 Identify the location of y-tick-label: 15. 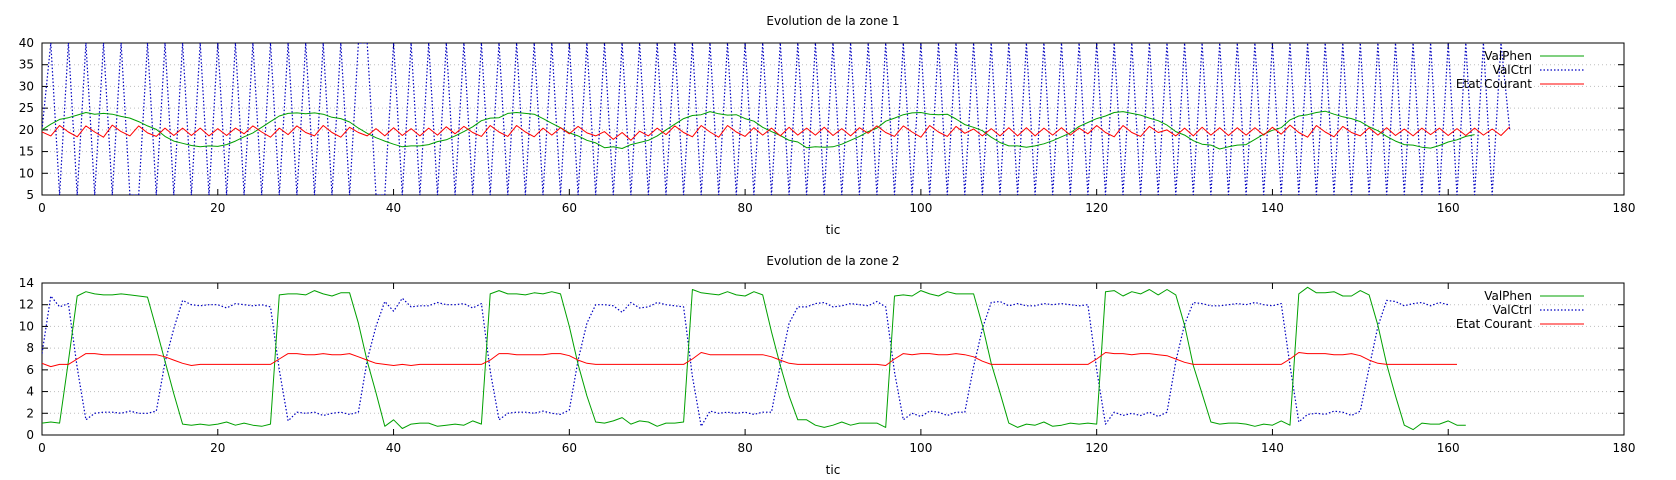
(26, 152).